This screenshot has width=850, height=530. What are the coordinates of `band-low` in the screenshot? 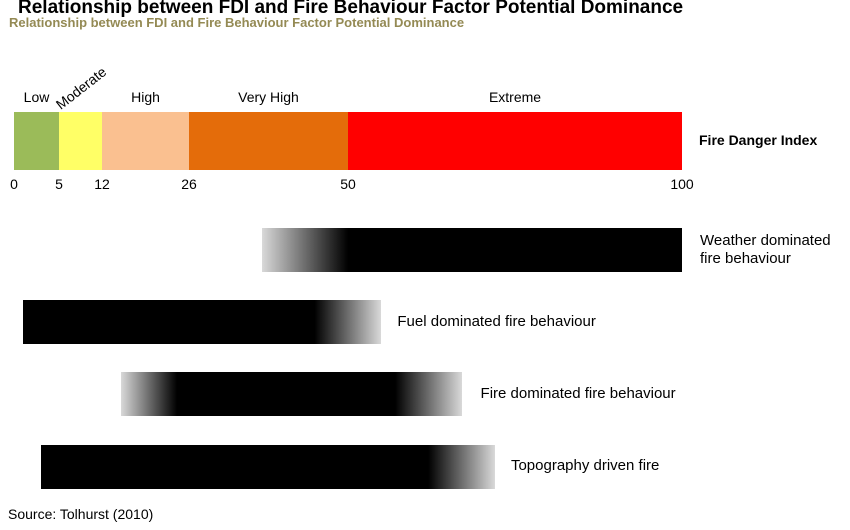 It's located at (36, 141).